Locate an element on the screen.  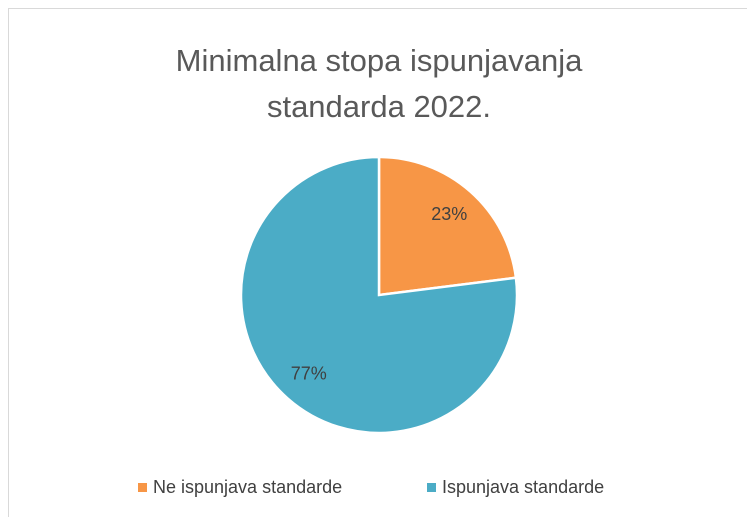
legend-label: Ispunjava standarde is located at coordinates (523, 487).